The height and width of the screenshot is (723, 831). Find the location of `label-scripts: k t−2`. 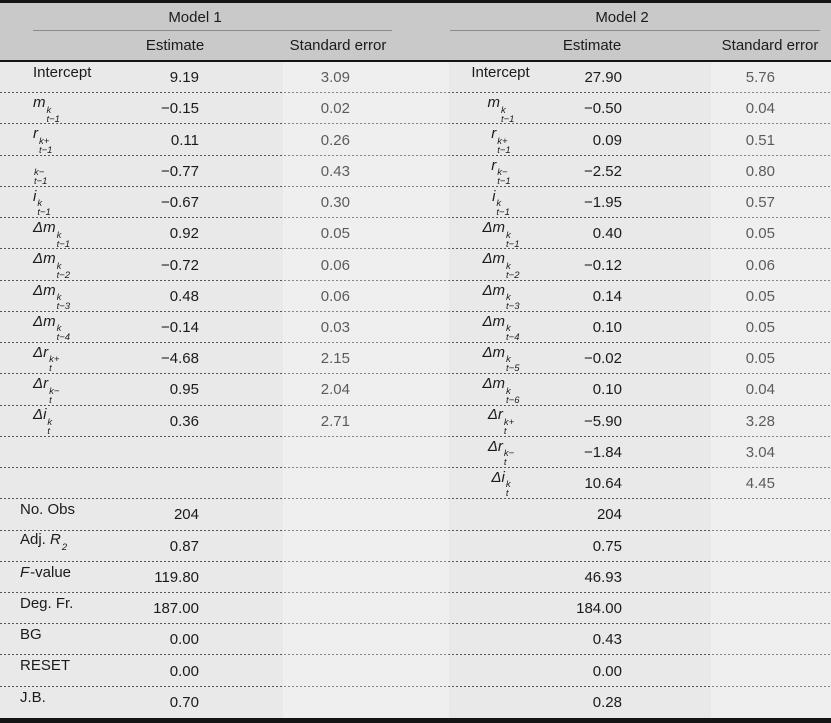

label-scripts: k t−2 is located at coordinates (513, 271).